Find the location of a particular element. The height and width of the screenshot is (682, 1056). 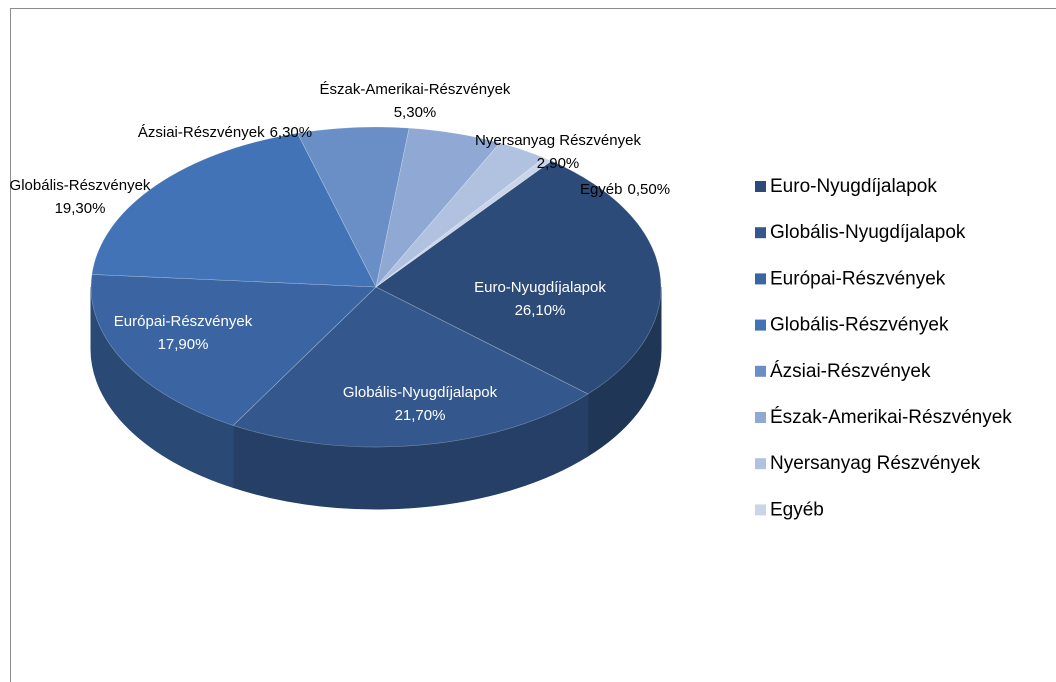

data-label-category: Globális-Nyugdíjalapok is located at coordinates (420, 392).